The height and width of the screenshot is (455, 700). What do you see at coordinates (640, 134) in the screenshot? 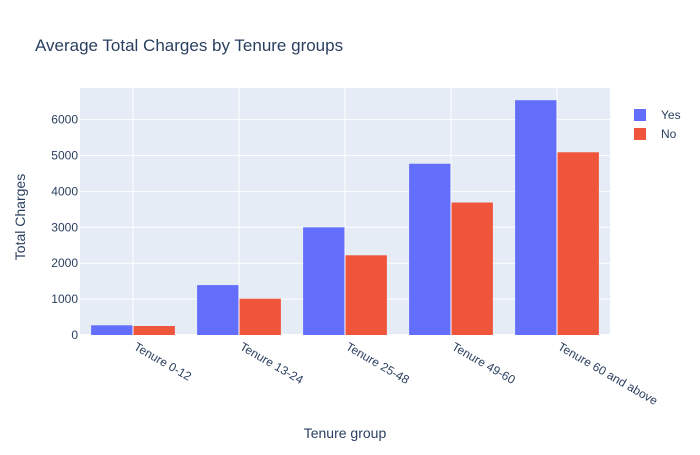
I see `legend-swatch-no` at bounding box center [640, 134].